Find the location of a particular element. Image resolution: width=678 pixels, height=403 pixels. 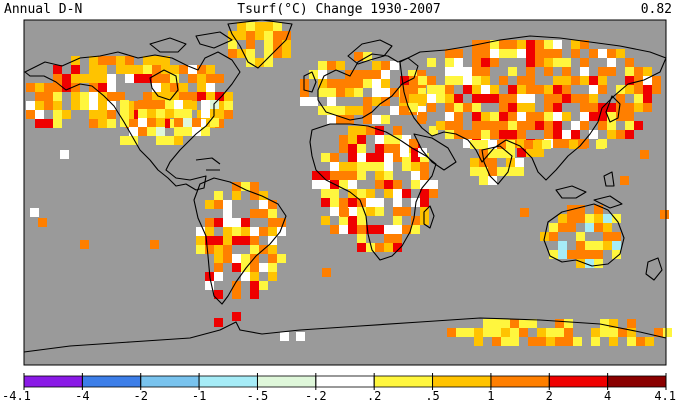

coast-hudson-bay is located at coordinates (164, 85).